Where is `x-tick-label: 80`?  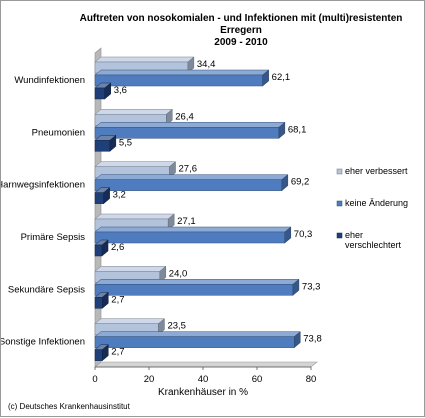
x-tick-label: 80 is located at coordinates (311, 379).